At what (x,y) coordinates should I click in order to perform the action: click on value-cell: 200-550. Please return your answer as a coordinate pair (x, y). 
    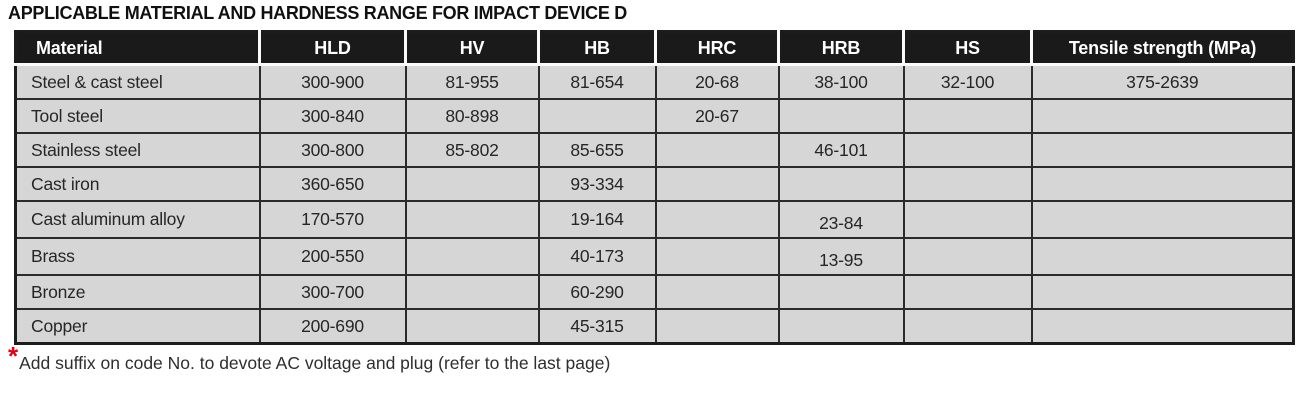
    Looking at the image, I should click on (332, 256).